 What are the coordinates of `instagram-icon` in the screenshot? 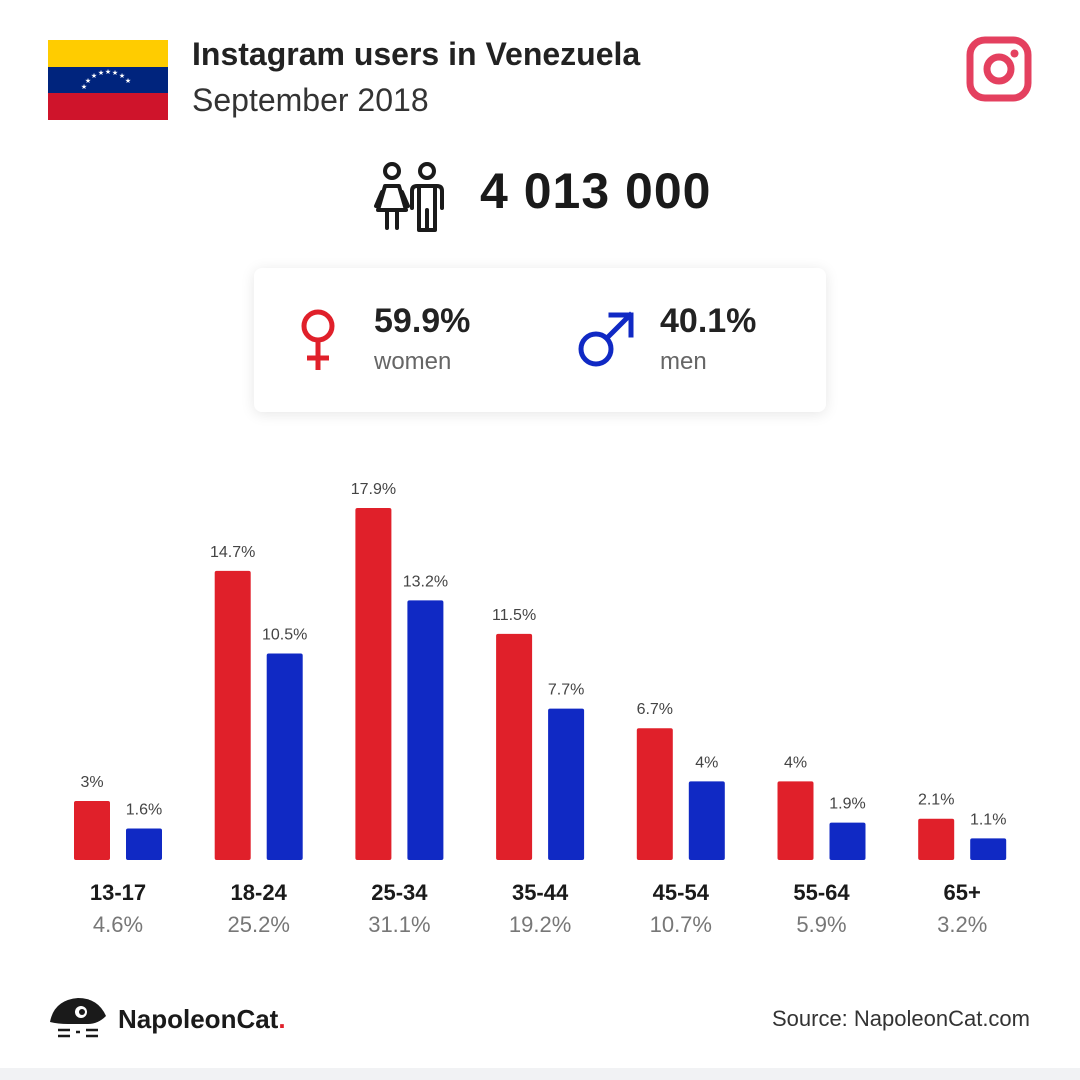 It's located at (999, 69).